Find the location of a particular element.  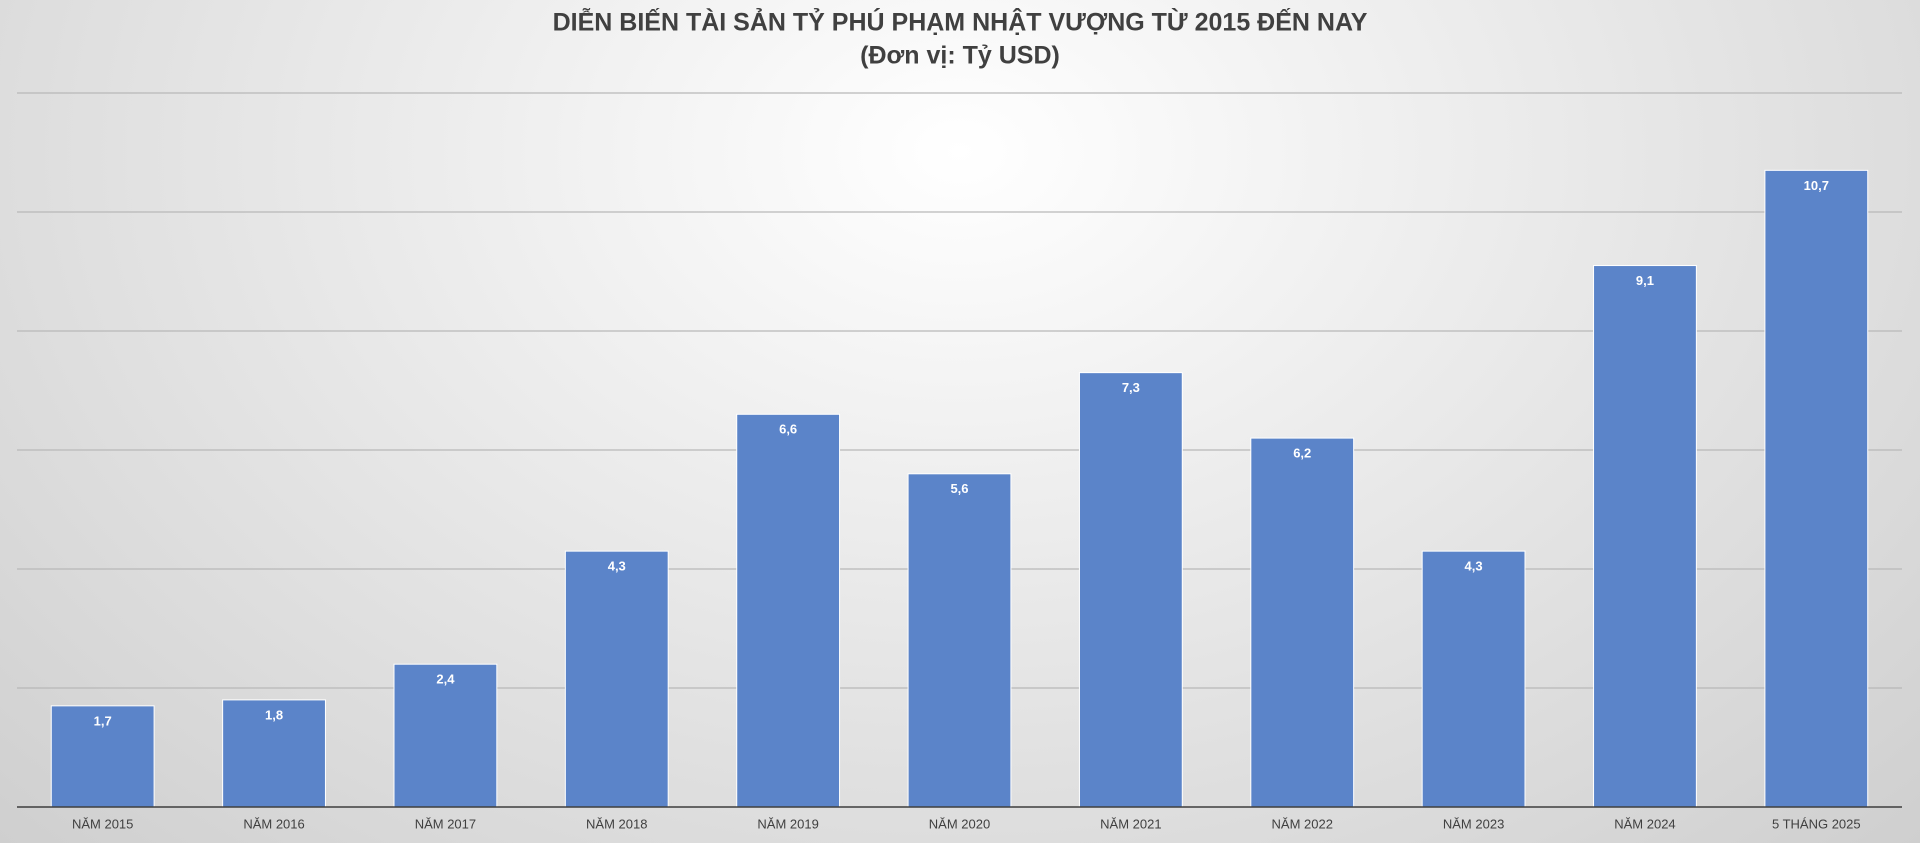

x-tick-label: NĂM 2015 is located at coordinates (102, 823).